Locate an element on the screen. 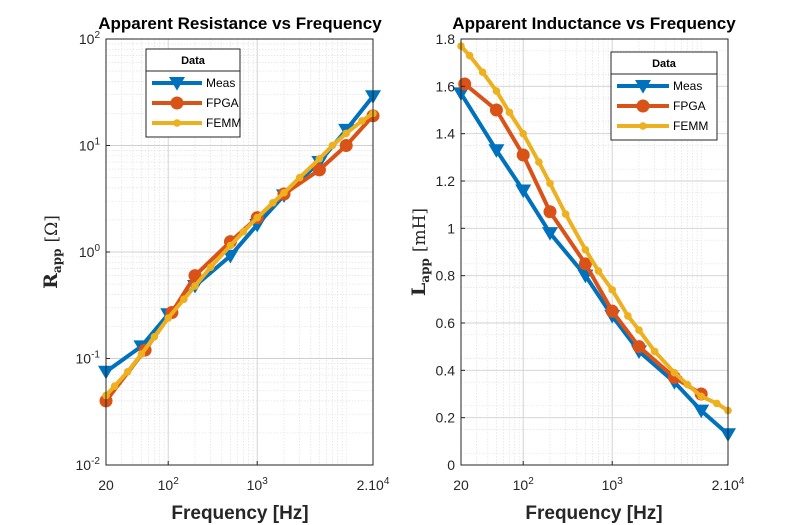 Image resolution: width=810 pixels, height=525 pixels. inductance-legend-title: Data is located at coordinates (664, 64).